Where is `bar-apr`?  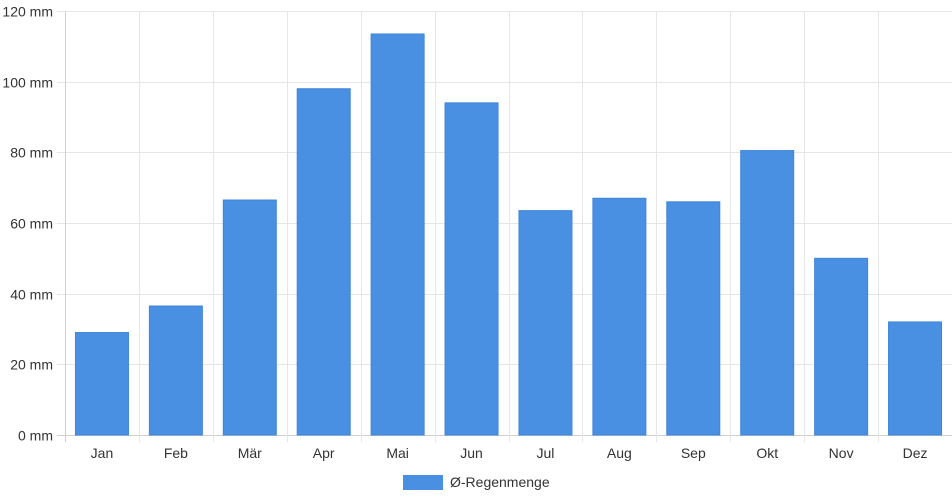
bar-apr is located at coordinates (323, 262).